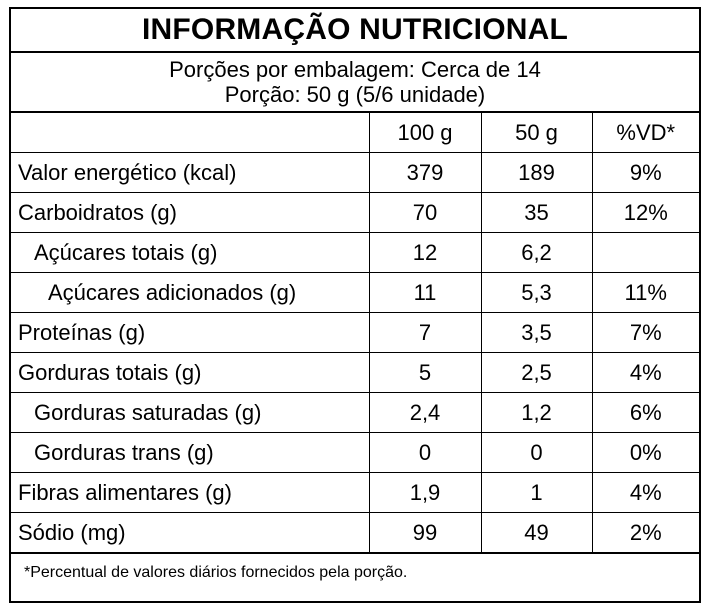 The image size is (711, 612). I want to click on table-row: Proteínas (g) 7 3,5 7%, so click(355, 332).